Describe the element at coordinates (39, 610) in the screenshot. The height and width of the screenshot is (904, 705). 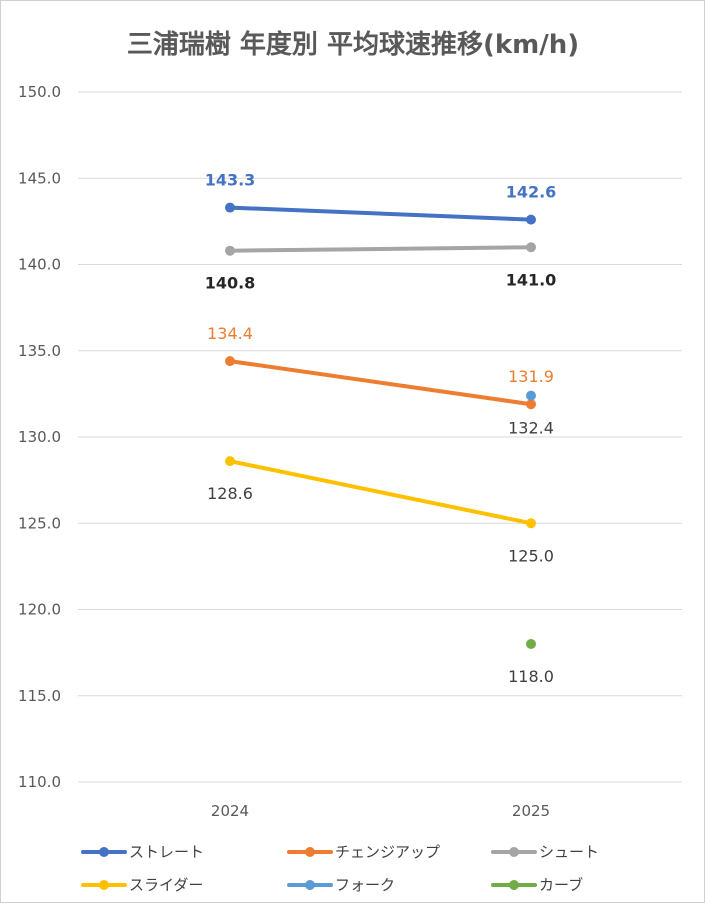
I see `y-tick-label: 120.0` at that location.